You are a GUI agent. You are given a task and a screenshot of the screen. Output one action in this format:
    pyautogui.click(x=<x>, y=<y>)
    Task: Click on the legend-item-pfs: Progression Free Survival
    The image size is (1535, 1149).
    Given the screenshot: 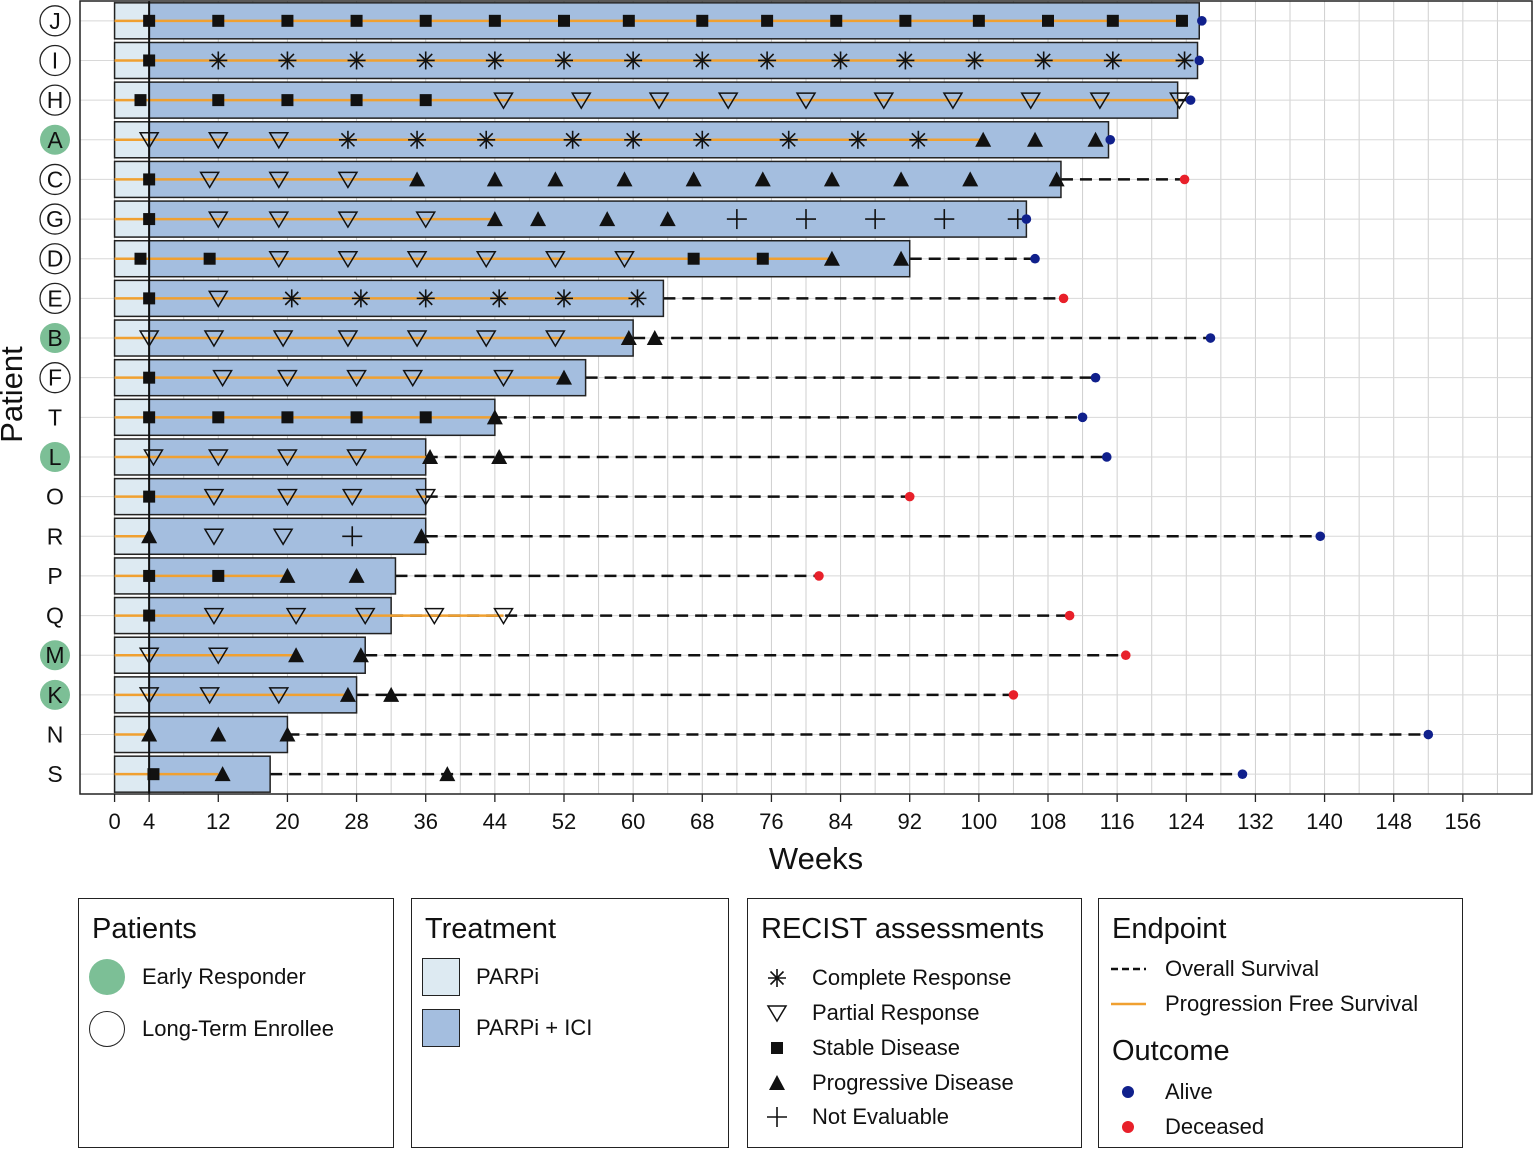 What is the action you would take?
    pyautogui.click(x=1261, y=1004)
    